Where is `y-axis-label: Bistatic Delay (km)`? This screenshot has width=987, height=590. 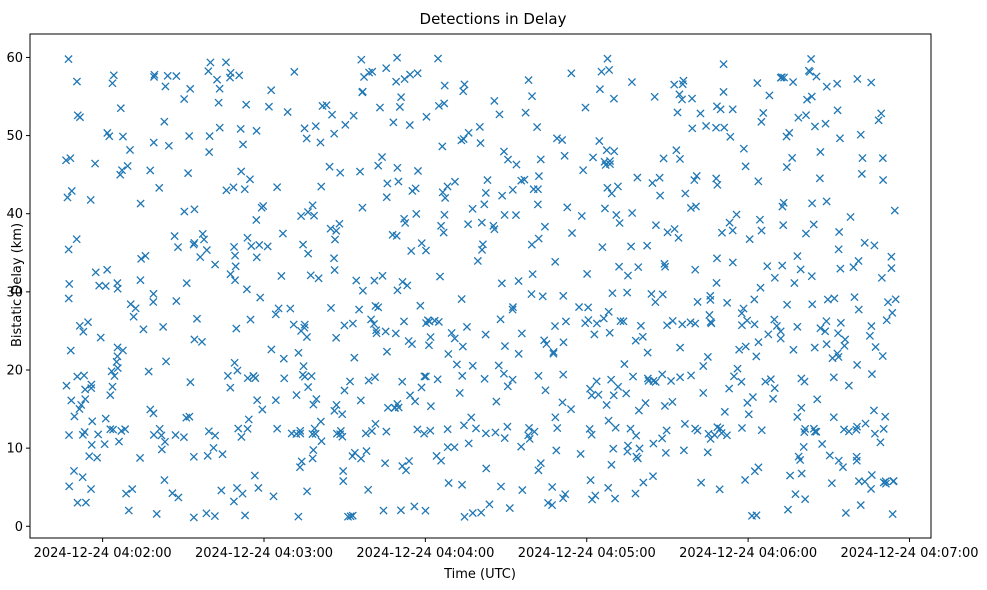 y-axis-label: Bistatic Delay (km) is located at coordinates (17, 285).